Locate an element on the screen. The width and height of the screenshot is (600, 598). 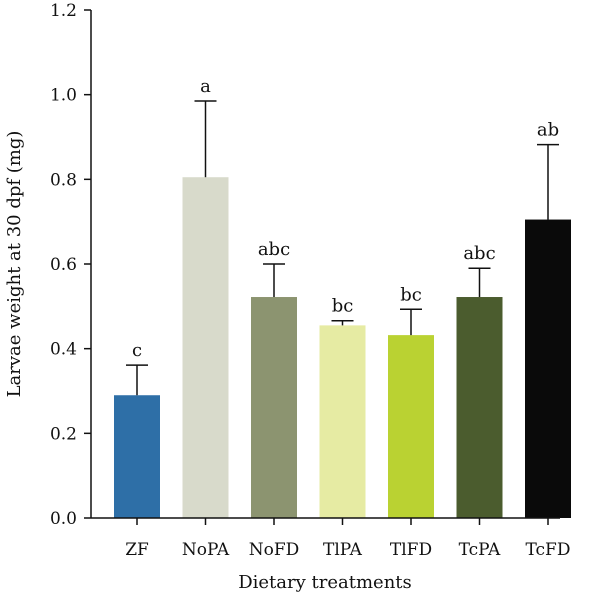
error-bar-tcpa is located at coordinates (479, 282).